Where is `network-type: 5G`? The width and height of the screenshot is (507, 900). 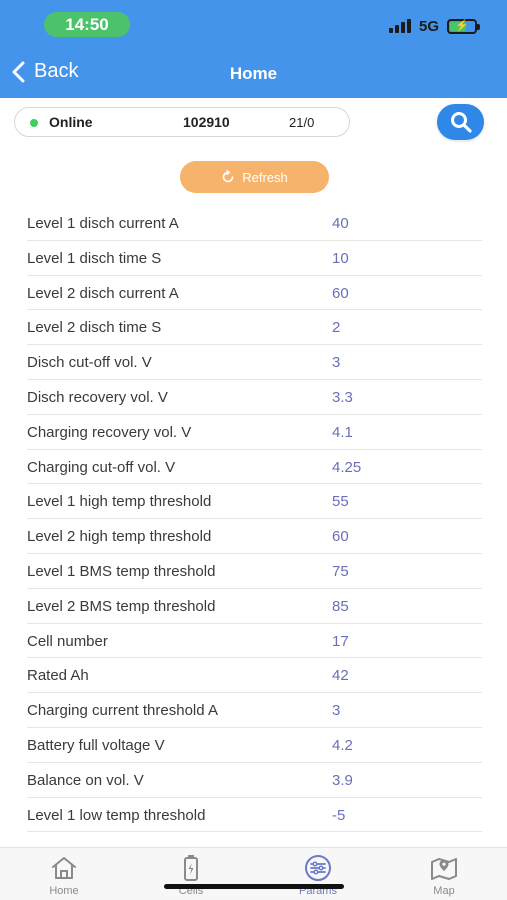
network-type: 5G is located at coordinates (428, 26).